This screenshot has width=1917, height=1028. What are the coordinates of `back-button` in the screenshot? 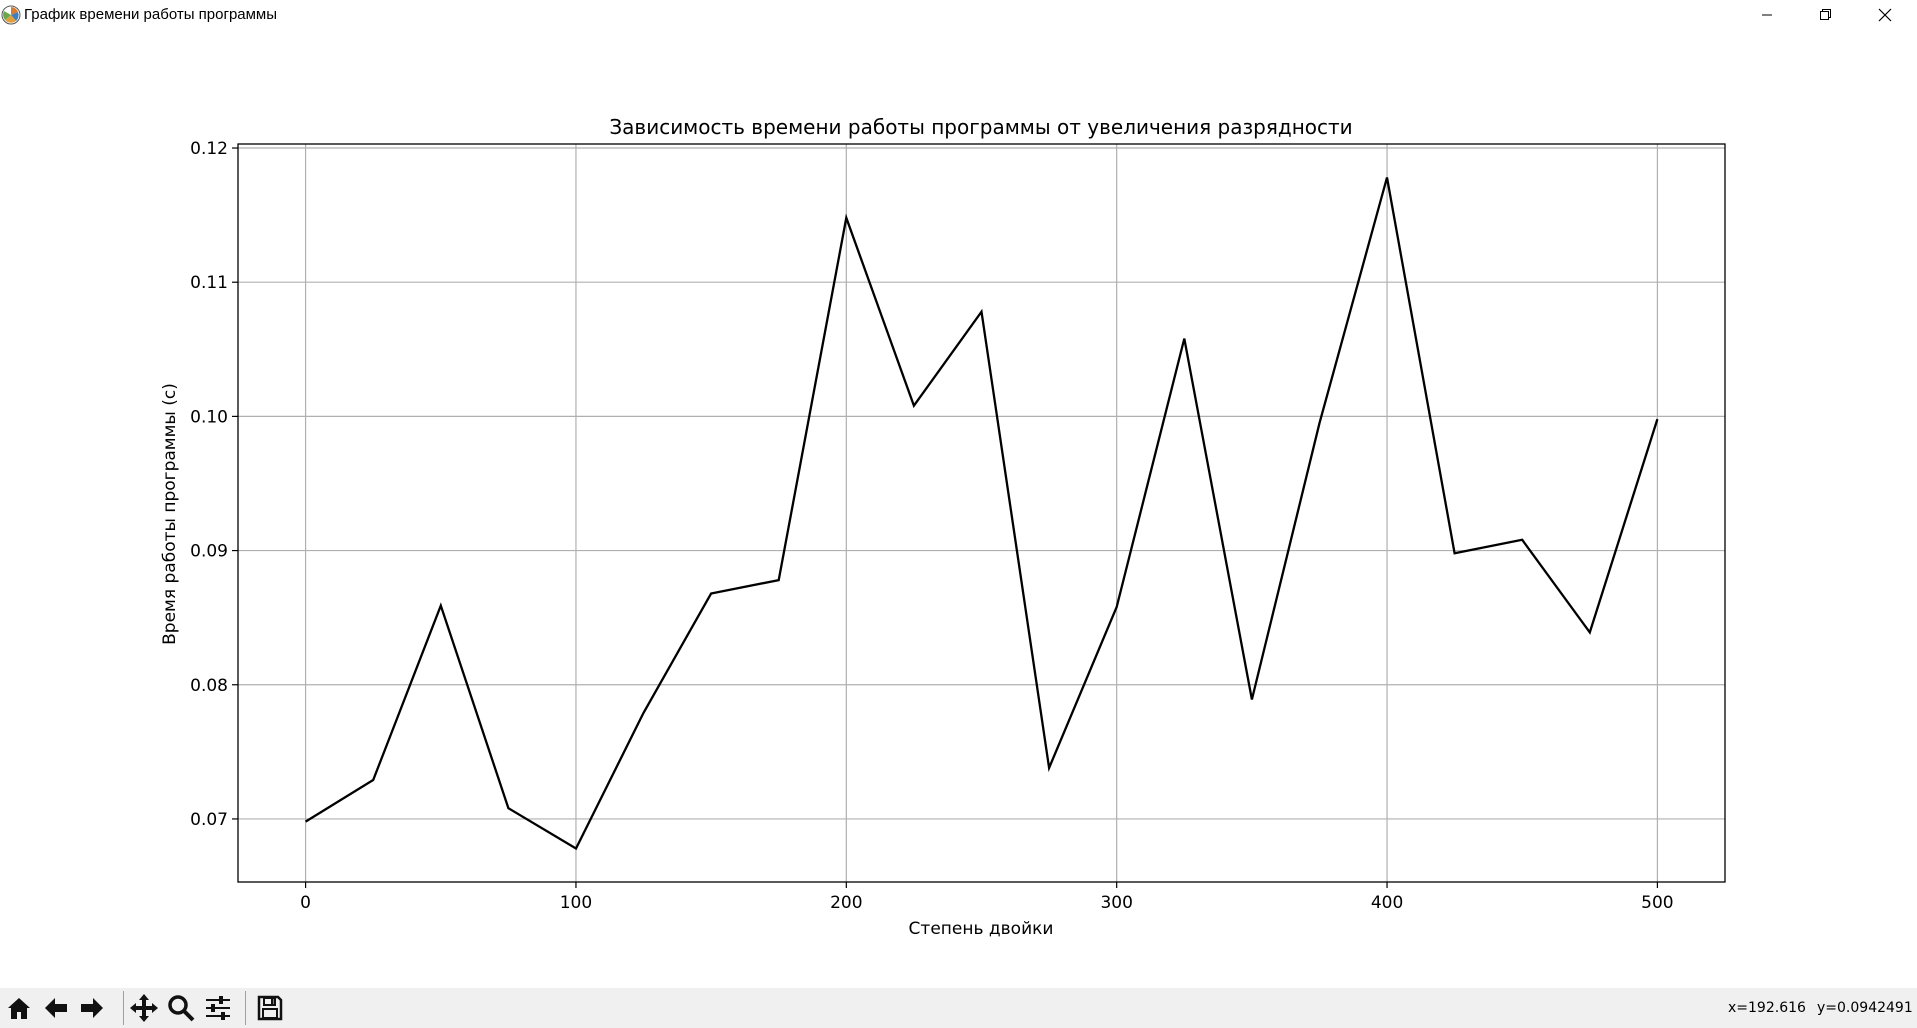 It's located at (55, 1007).